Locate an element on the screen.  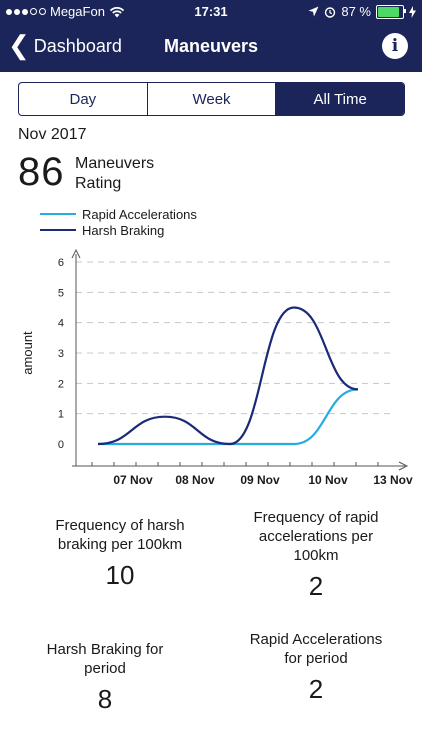
stat-rapid-acceleration-period: Rapid Accelerations for period 2 is located at coordinates (316, 667).